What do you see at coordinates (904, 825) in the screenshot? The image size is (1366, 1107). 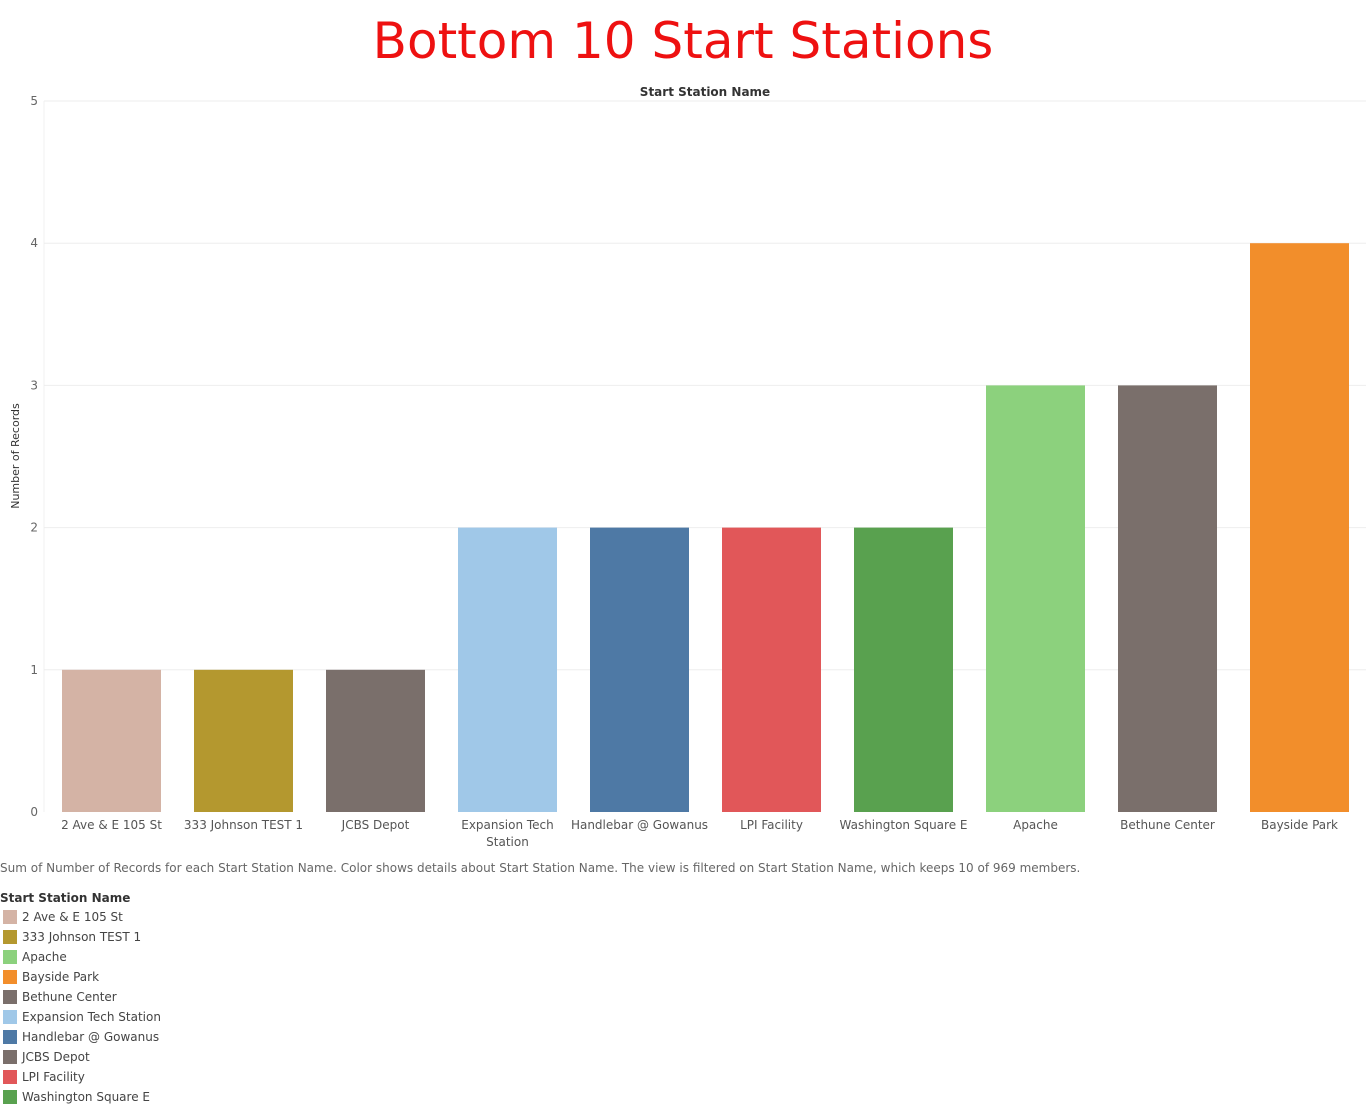 I see `x-tick-label: Washington Square E` at bounding box center [904, 825].